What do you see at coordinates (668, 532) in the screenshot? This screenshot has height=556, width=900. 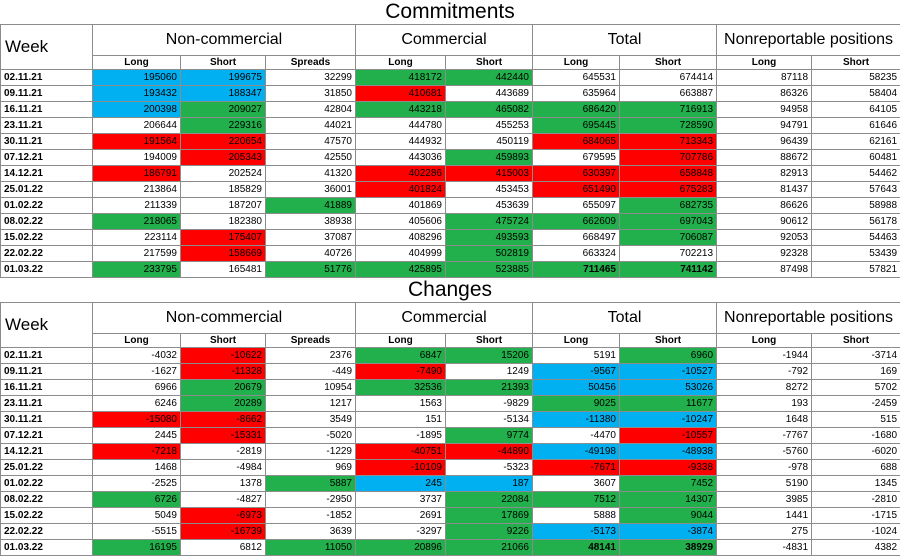 I see `value-cell: -3874` at bounding box center [668, 532].